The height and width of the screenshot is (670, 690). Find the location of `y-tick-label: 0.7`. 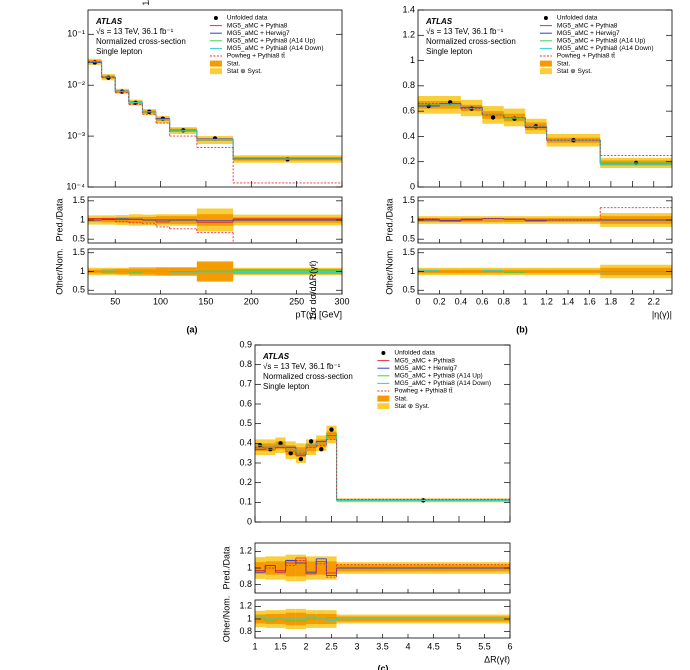

y-tick-label: 0.7 is located at coordinates (245, 384).